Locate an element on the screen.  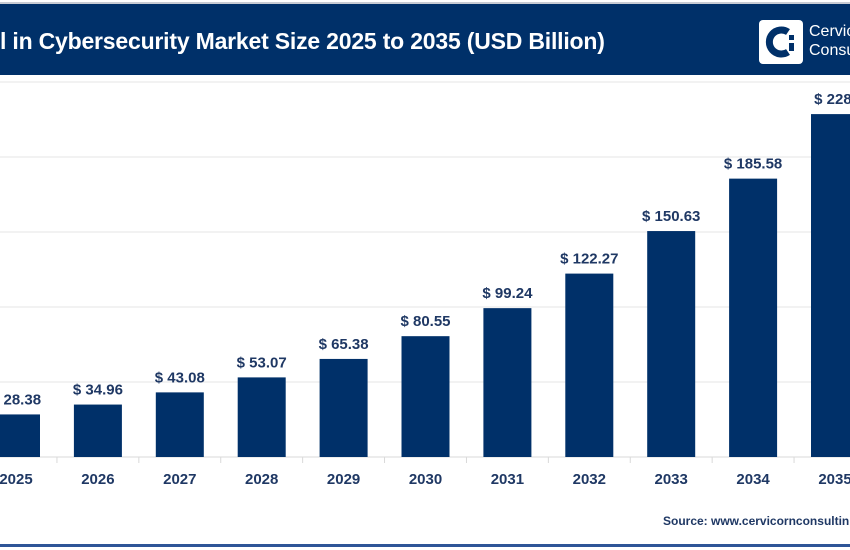
x-tick-label-2030: 2030 is located at coordinates (425, 479).